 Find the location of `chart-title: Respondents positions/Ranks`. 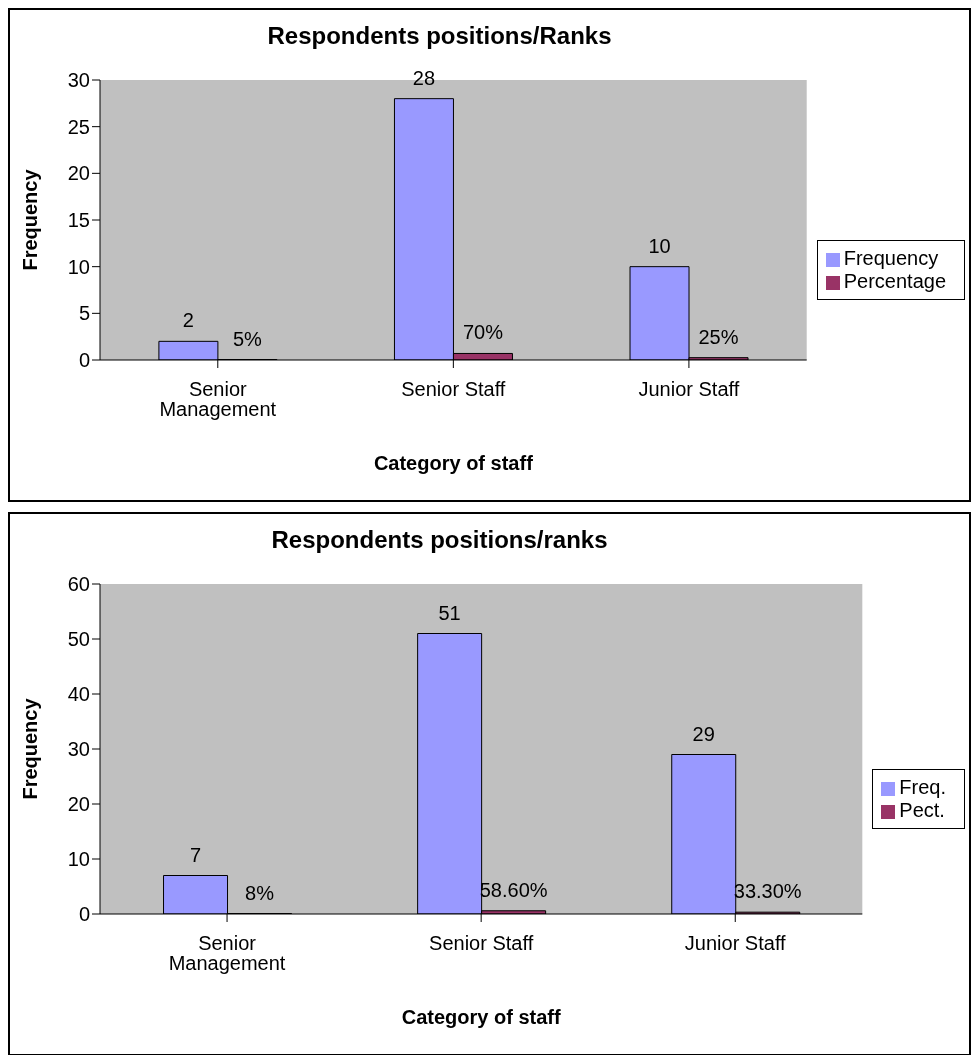

chart-title: Respondents positions/Ranks is located at coordinates (439, 36).